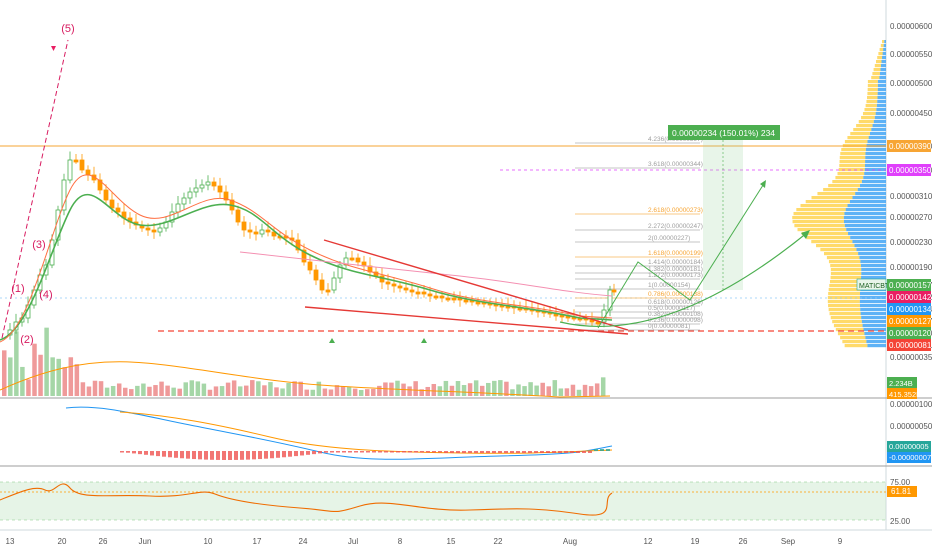 The image size is (932, 550). What do you see at coordinates (911, 267) in the screenshot?
I see `price-tick-label: 0.00000190` at bounding box center [911, 267].